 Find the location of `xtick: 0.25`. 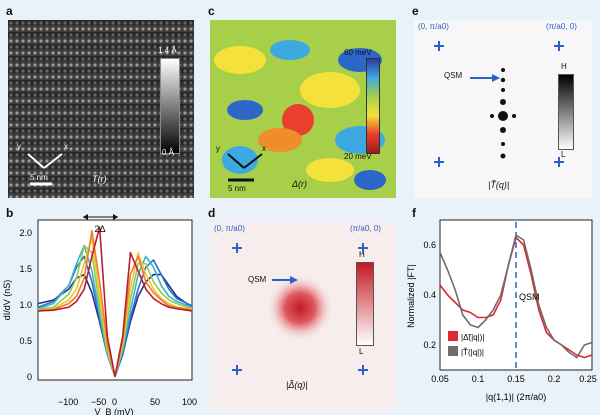

xtick: 0.25 is located at coordinates (588, 379).